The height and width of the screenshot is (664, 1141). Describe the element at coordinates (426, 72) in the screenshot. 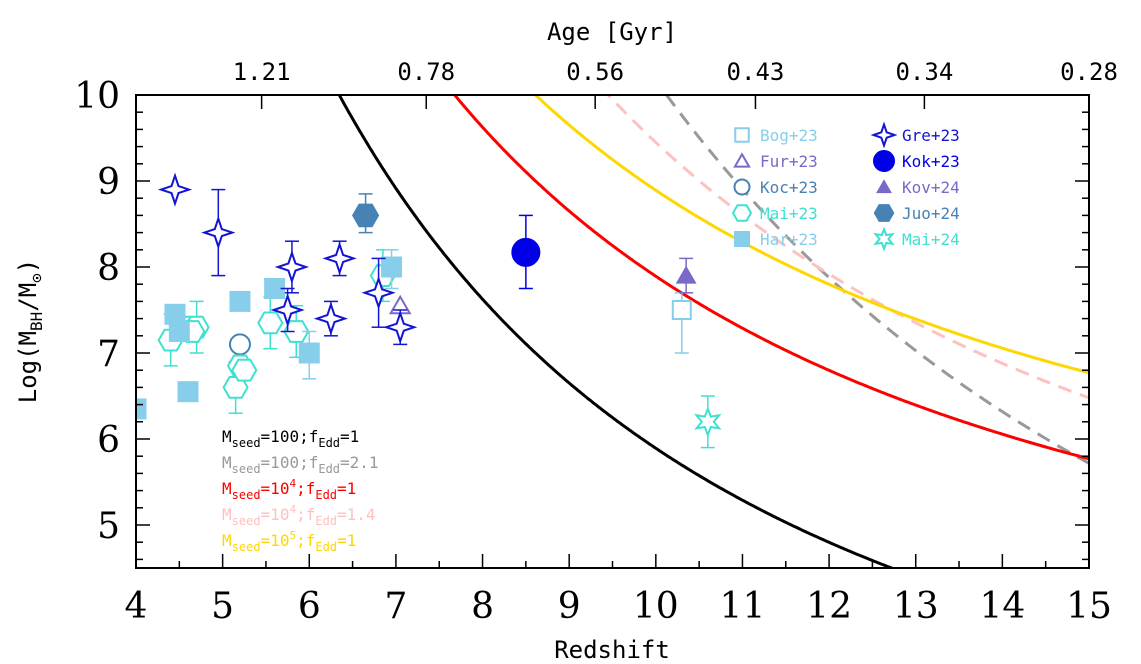

I see `top-tick-label: 0.78` at that location.